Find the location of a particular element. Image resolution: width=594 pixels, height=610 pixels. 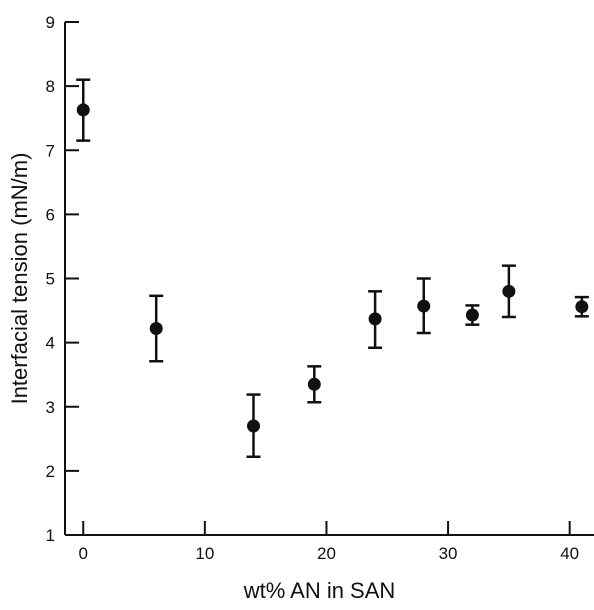

x-tick-label: 0 is located at coordinates (83, 553).